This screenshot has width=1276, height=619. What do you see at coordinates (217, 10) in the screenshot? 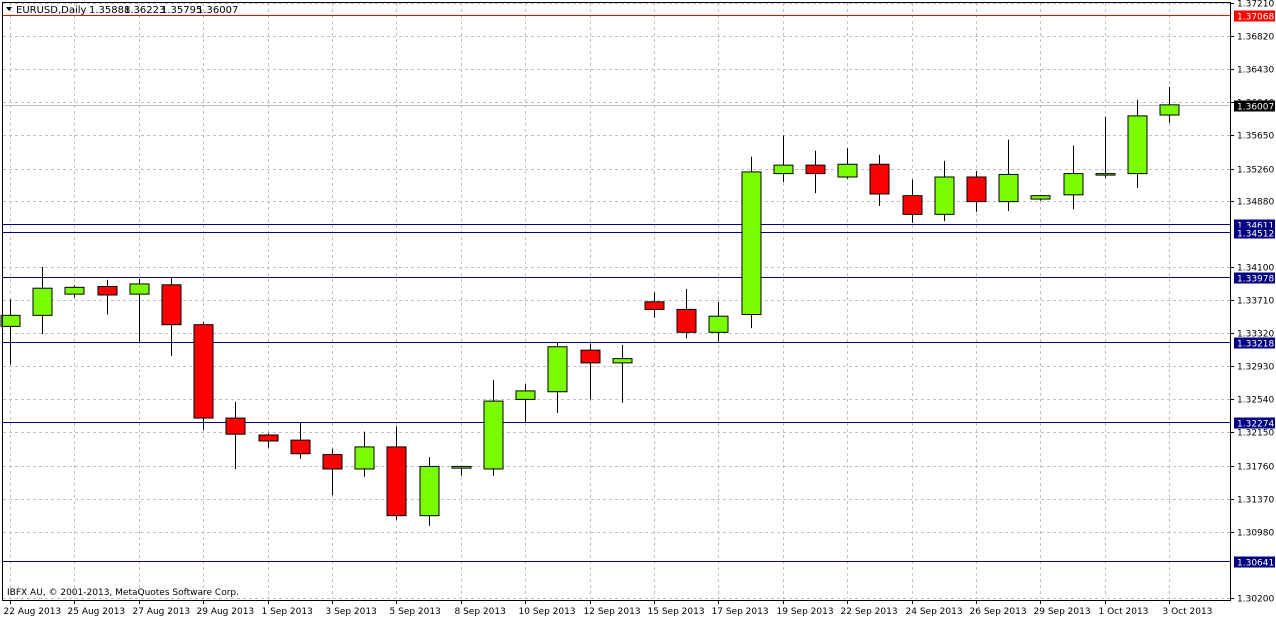
I see `close-value: 1.36007` at bounding box center [217, 10].